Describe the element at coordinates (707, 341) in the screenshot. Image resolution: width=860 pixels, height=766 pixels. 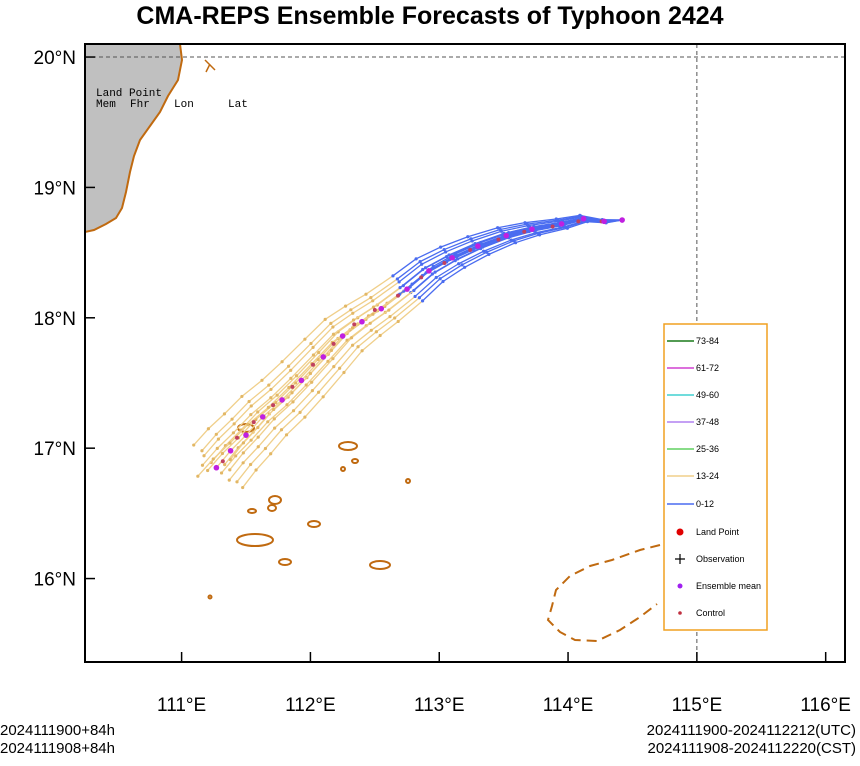
I see `legend-label: 73-84` at that location.